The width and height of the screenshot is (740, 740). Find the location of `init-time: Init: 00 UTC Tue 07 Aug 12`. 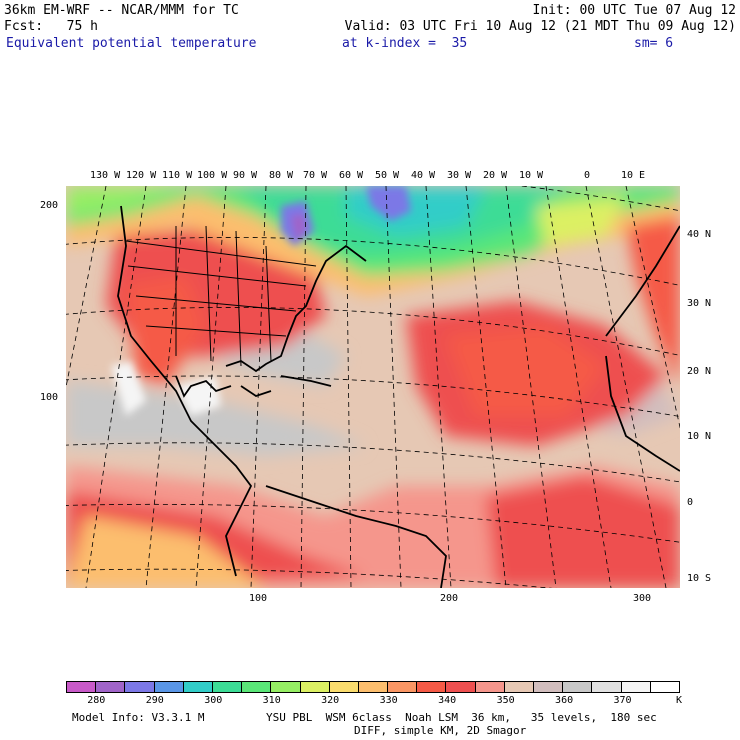

init-time: Init: 00 UTC Tue 07 Aug 12 is located at coordinates (634, 10).